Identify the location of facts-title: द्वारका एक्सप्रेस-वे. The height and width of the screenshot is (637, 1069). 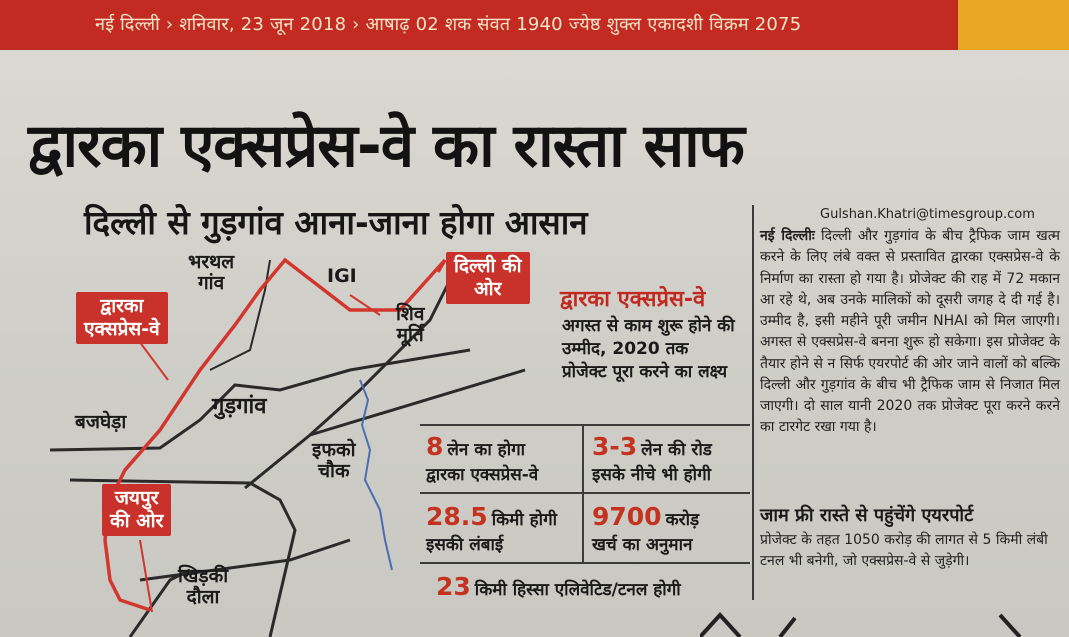
(633, 299).